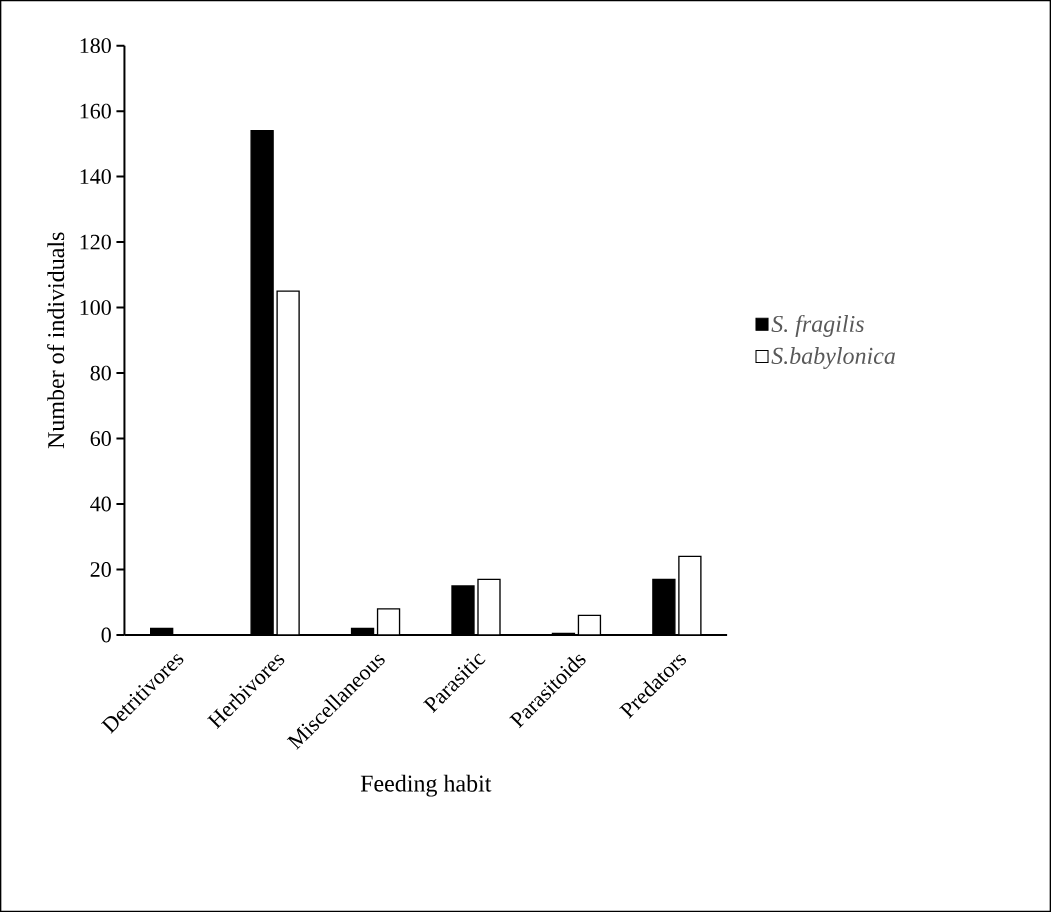 The height and width of the screenshot is (912, 1051). I want to click on y-axis-title: Number of individuals, so click(56, 340).